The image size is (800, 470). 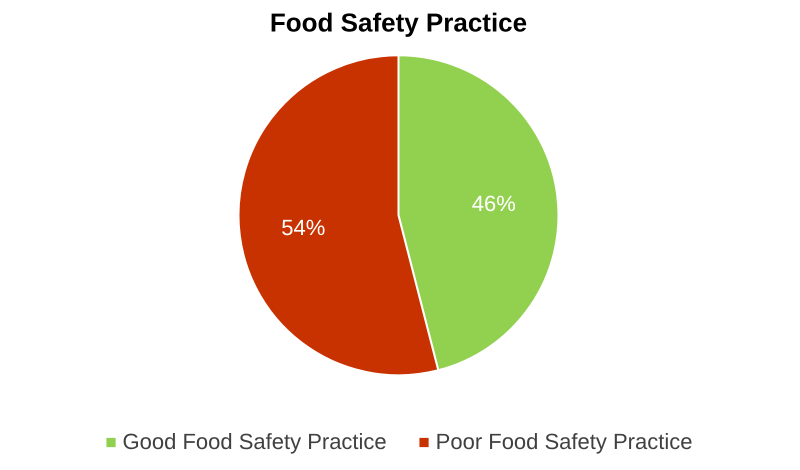 What do you see at coordinates (254, 442) in the screenshot?
I see `legend-label: Good Food Safety Practice` at bounding box center [254, 442].